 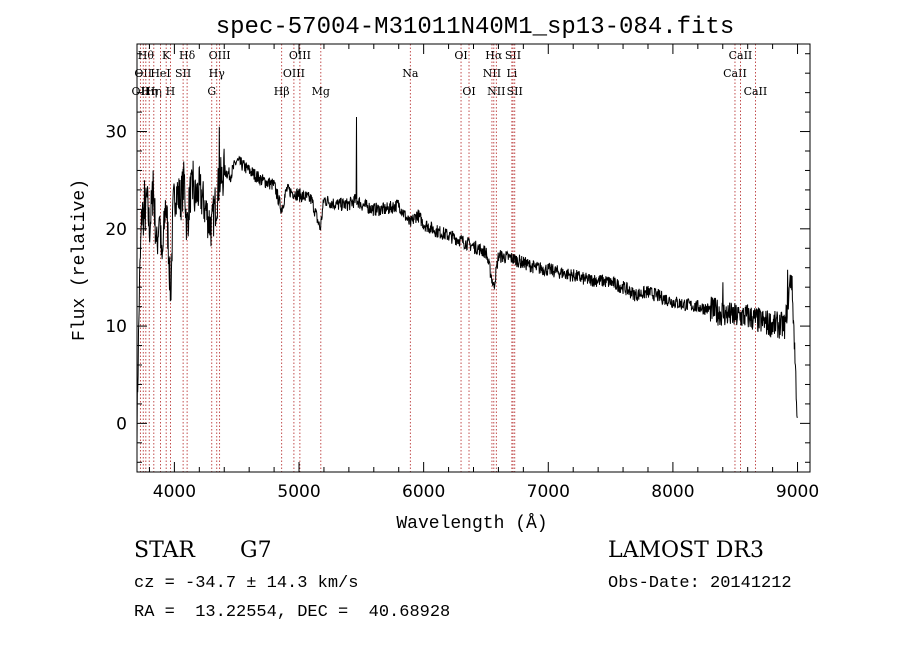 I want to click on y-axis-label: Flux (relative), so click(x=80, y=260).